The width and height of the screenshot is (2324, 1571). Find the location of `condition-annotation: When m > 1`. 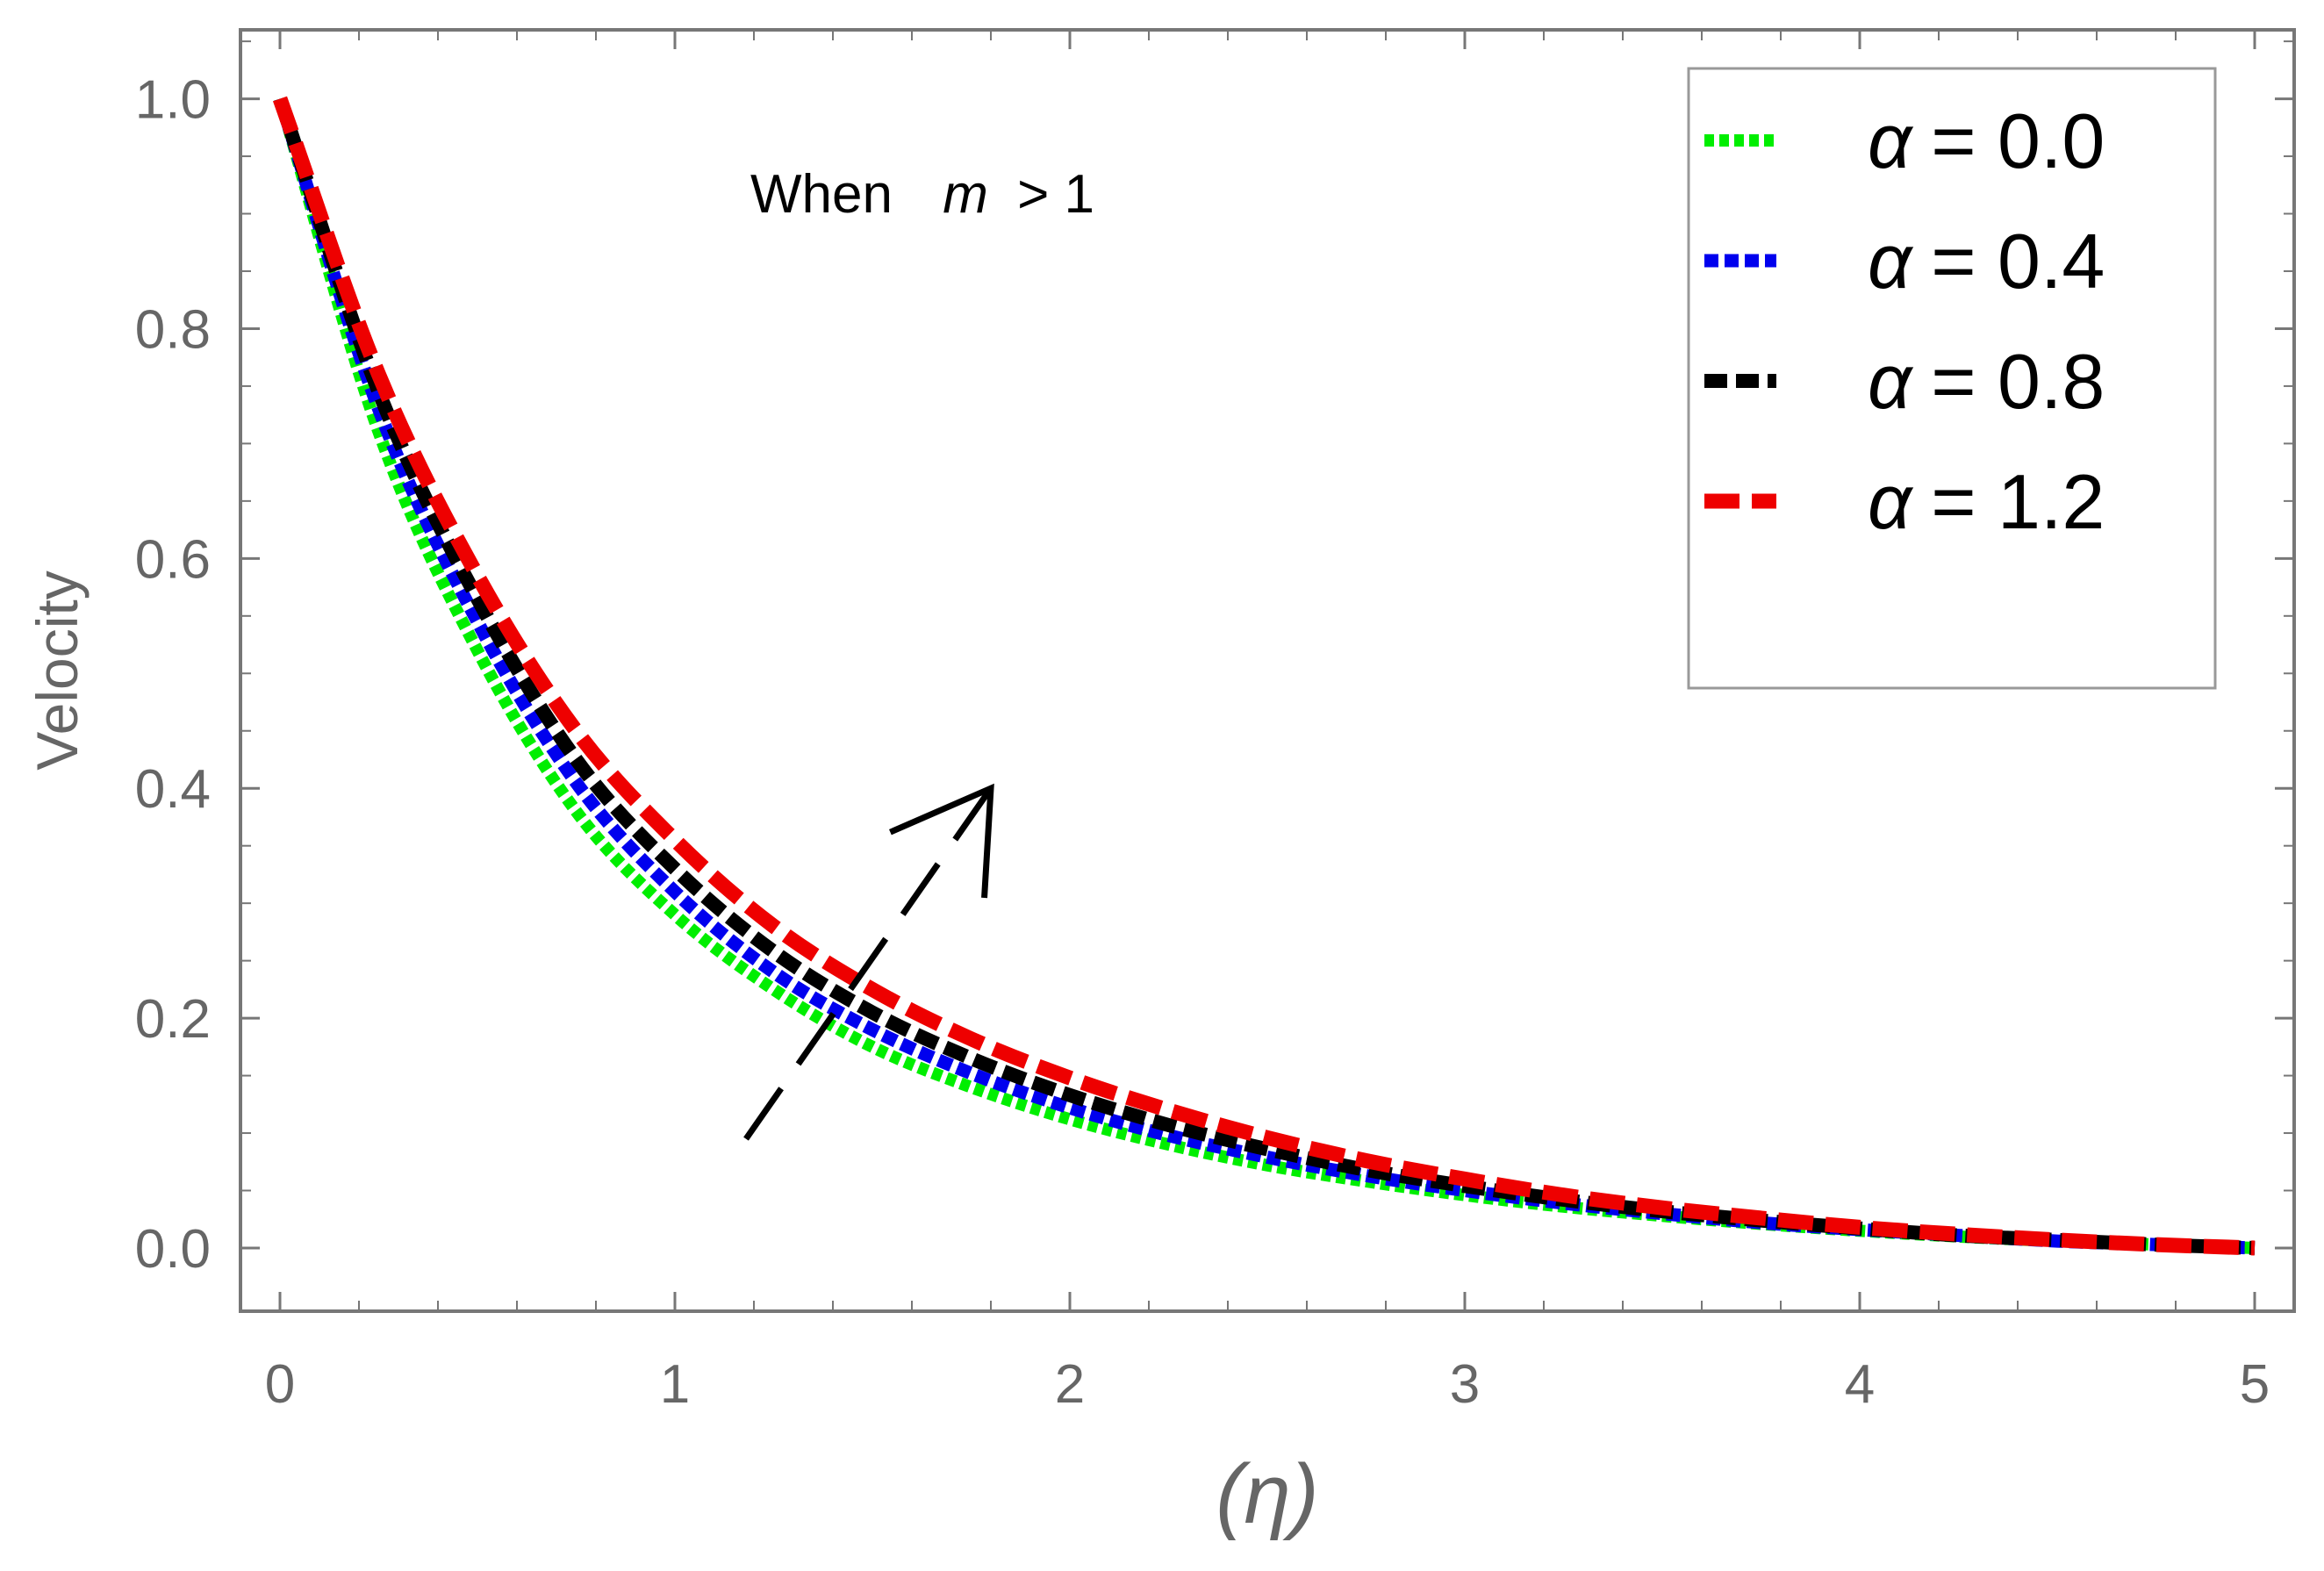

condition-annotation: When m > 1 is located at coordinates (922, 194).